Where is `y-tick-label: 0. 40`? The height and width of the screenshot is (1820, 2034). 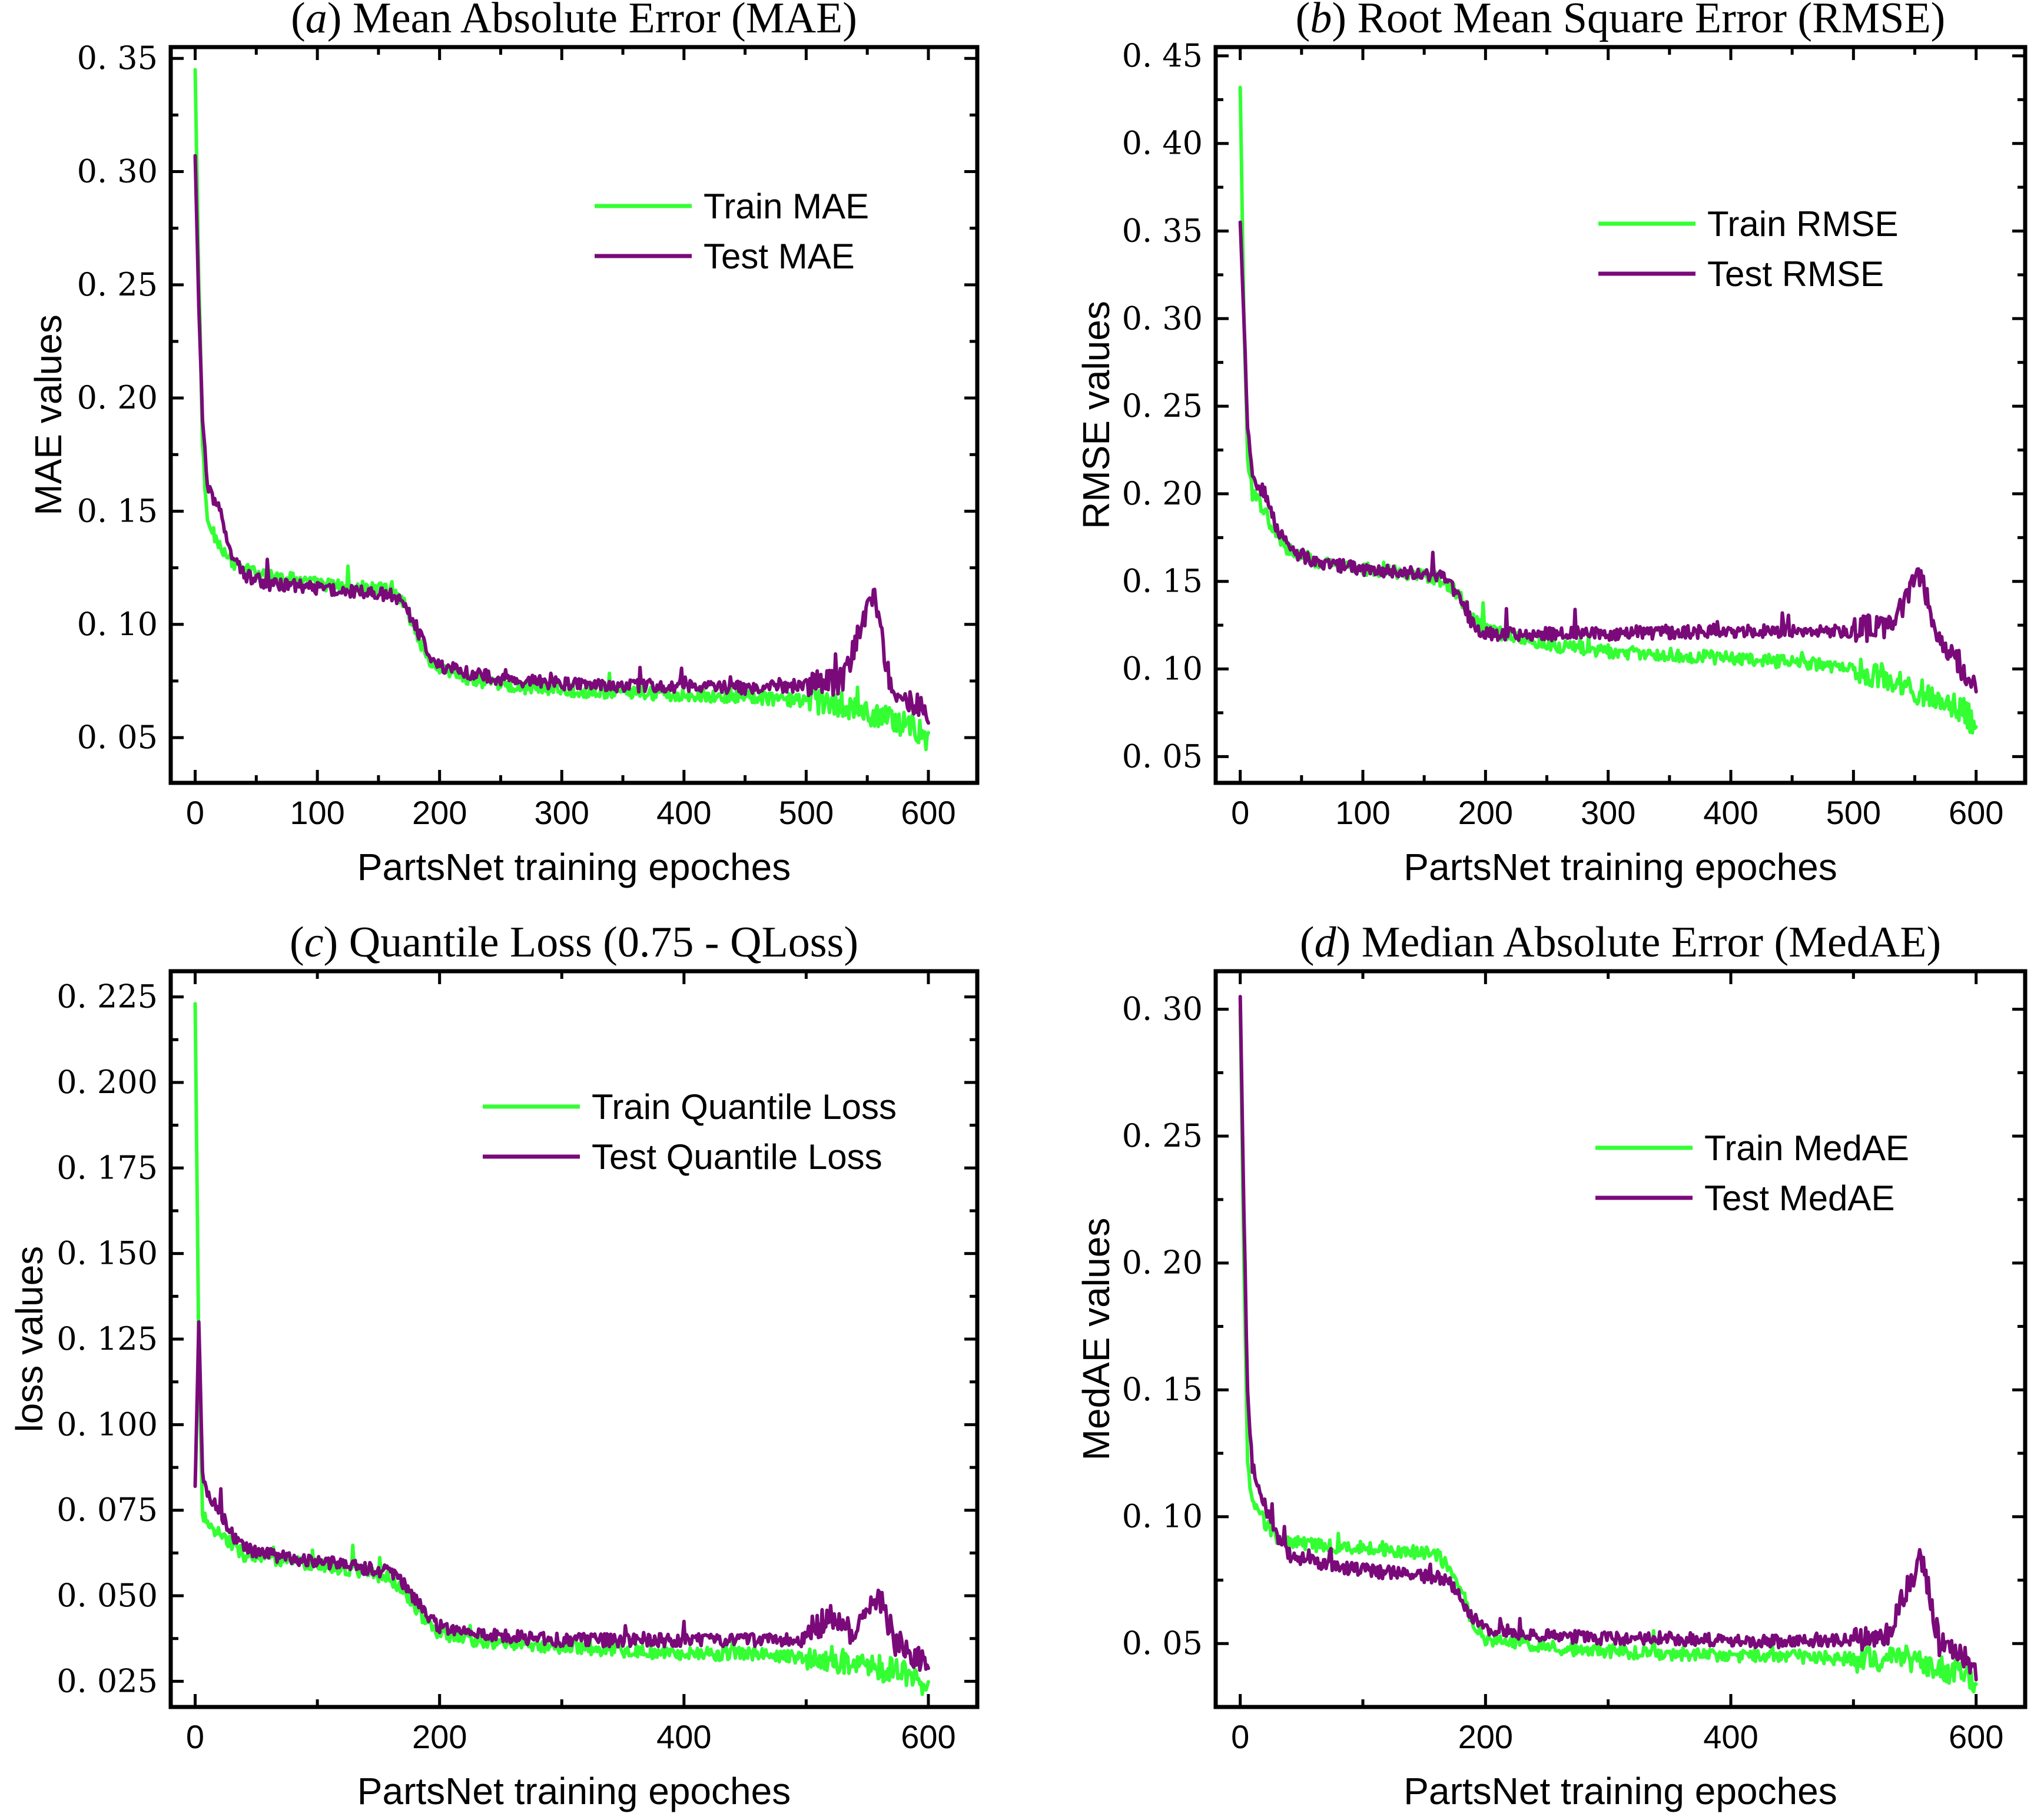
y-tick-label: 0. 40 is located at coordinates (1162, 143).